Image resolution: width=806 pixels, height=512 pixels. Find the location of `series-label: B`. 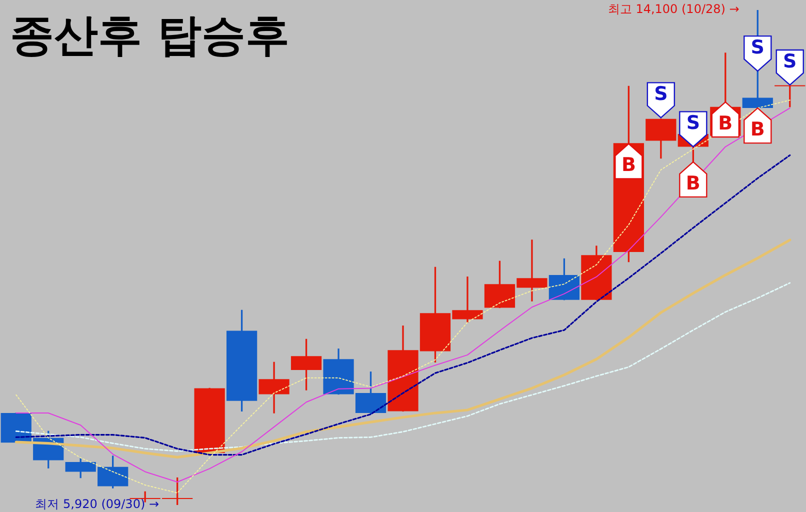

series-label: B is located at coordinates (757, 129).